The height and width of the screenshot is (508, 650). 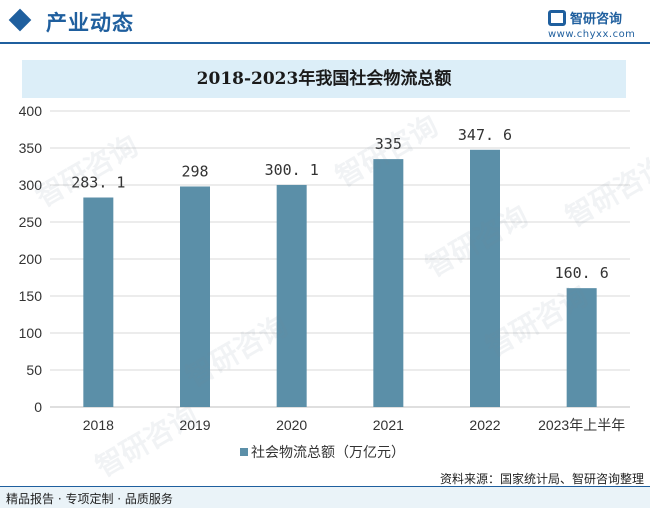 What do you see at coordinates (98, 425) in the screenshot?
I see `x-tick-label: 2018` at bounding box center [98, 425].